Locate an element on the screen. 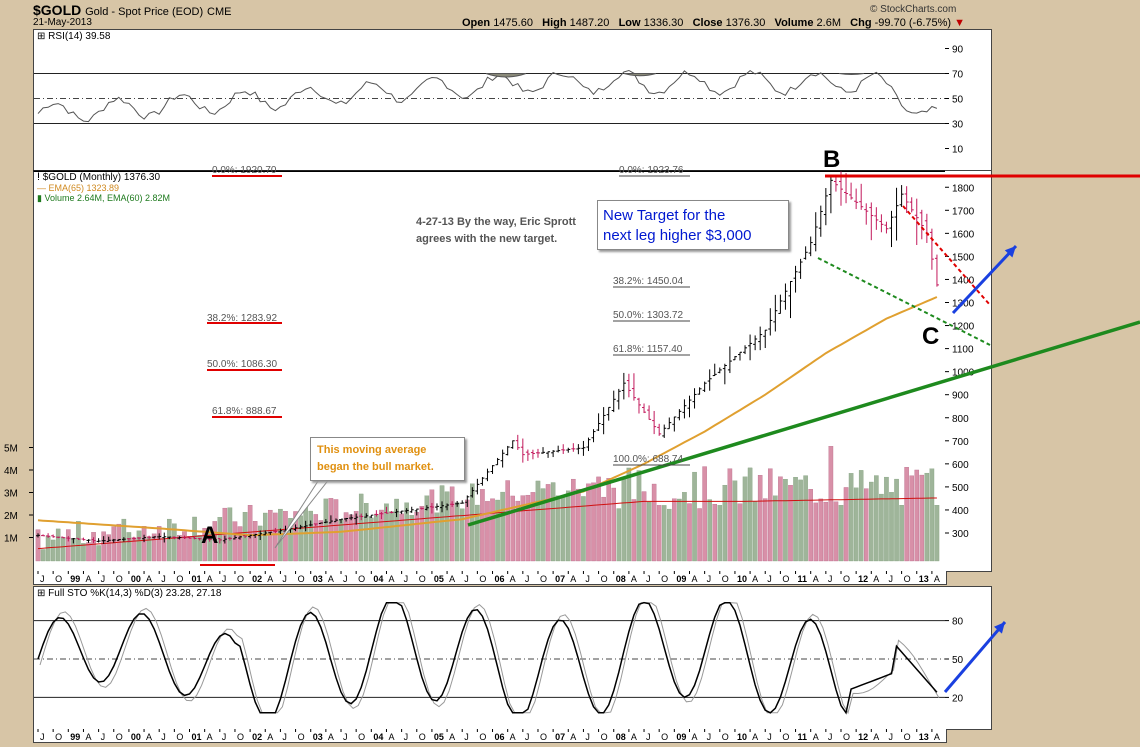 The image size is (1140, 747). price-tick-label: 1700 is located at coordinates (963, 211).